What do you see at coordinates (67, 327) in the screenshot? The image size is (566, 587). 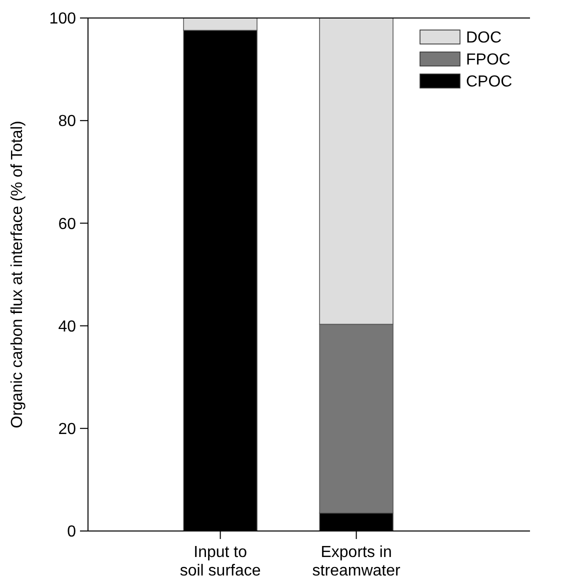 I see `y-tick-label: 40` at bounding box center [67, 327].